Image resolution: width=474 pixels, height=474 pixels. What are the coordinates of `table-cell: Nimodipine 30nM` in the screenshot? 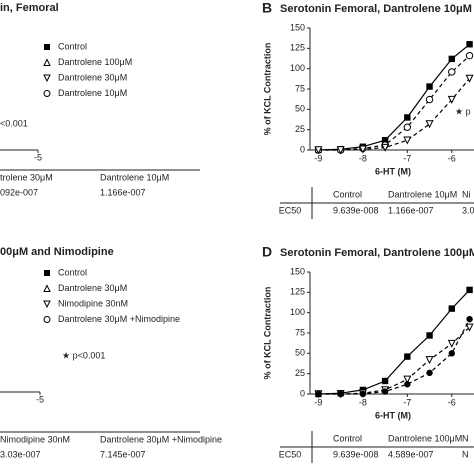 It's located at (35, 439).